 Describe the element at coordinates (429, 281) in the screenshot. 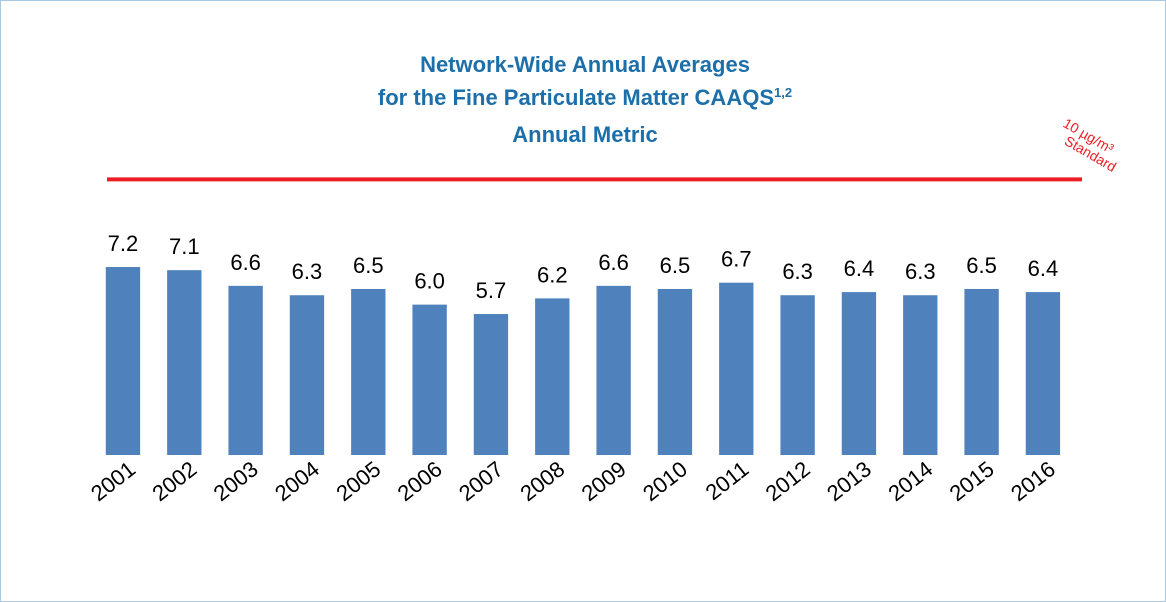

I see `value-label: 6.0` at that location.